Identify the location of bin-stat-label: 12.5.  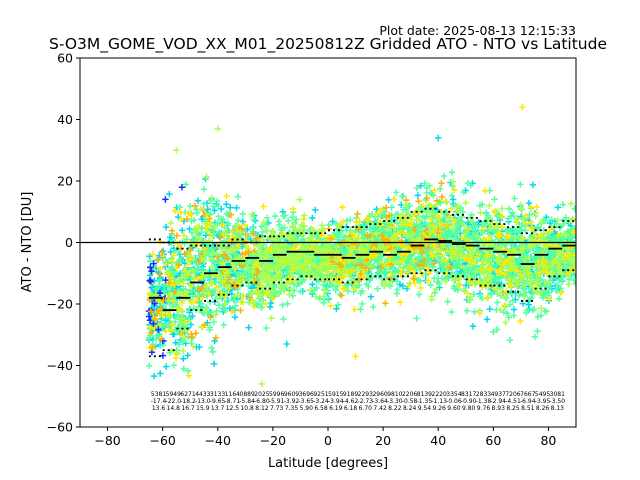
(233, 408).